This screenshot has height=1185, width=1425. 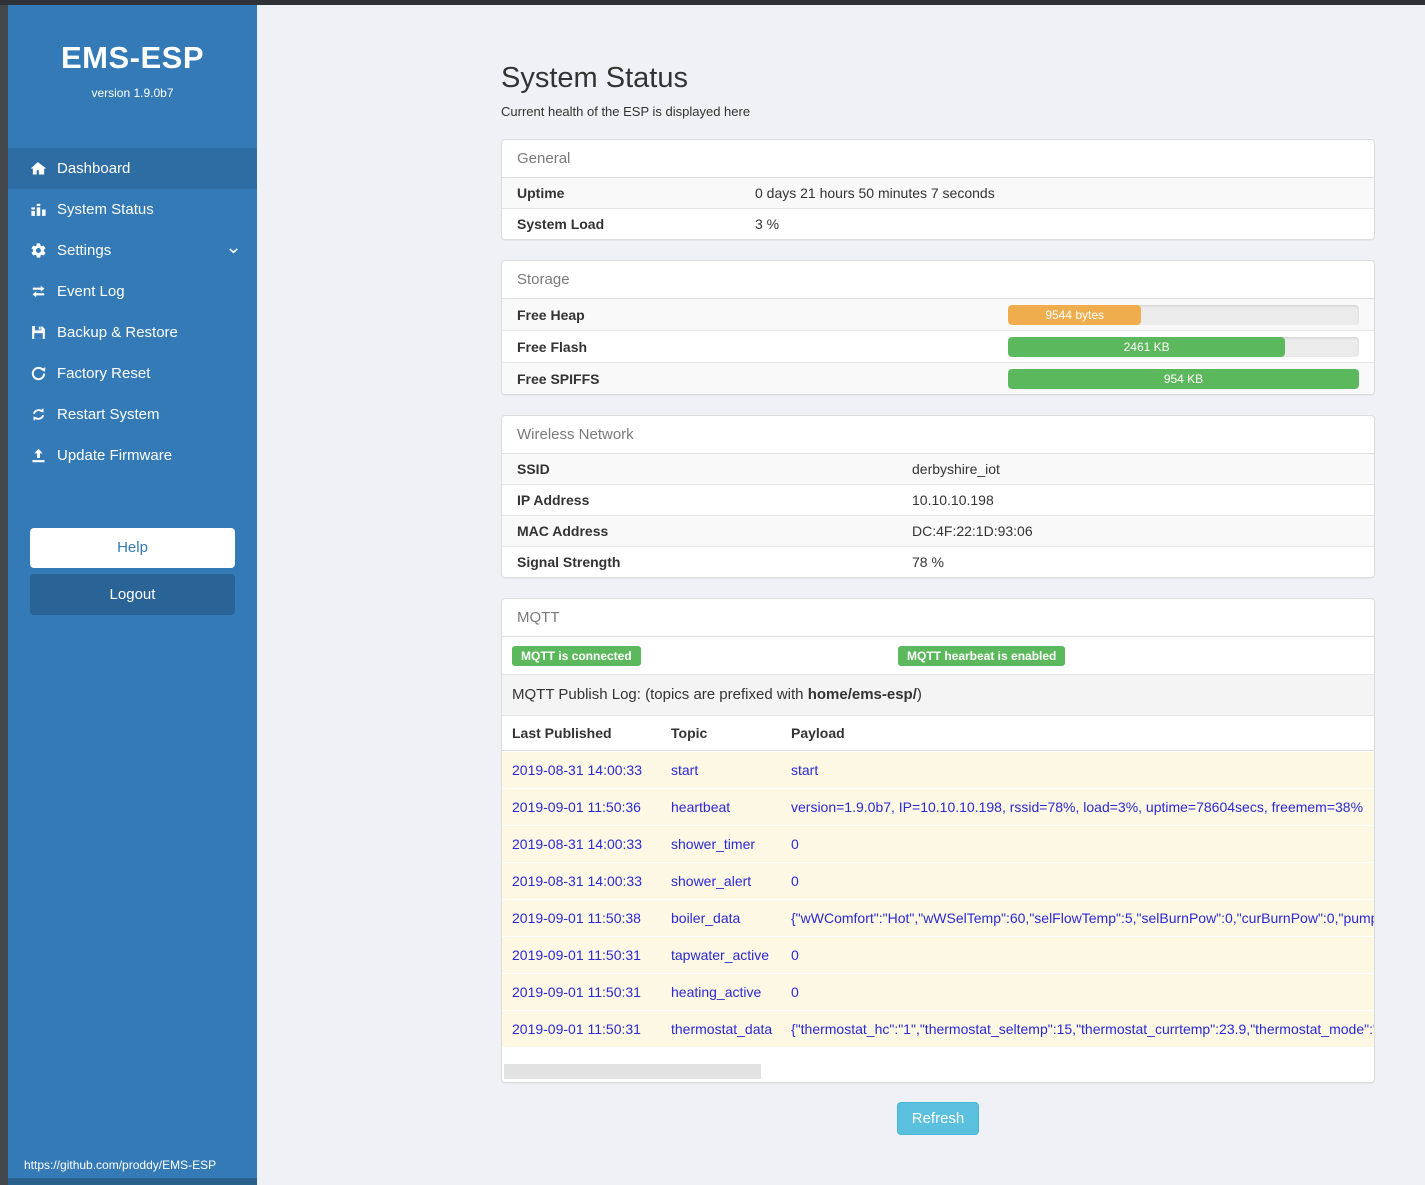 I want to click on cell-payload: start, so click(x=805, y=770).